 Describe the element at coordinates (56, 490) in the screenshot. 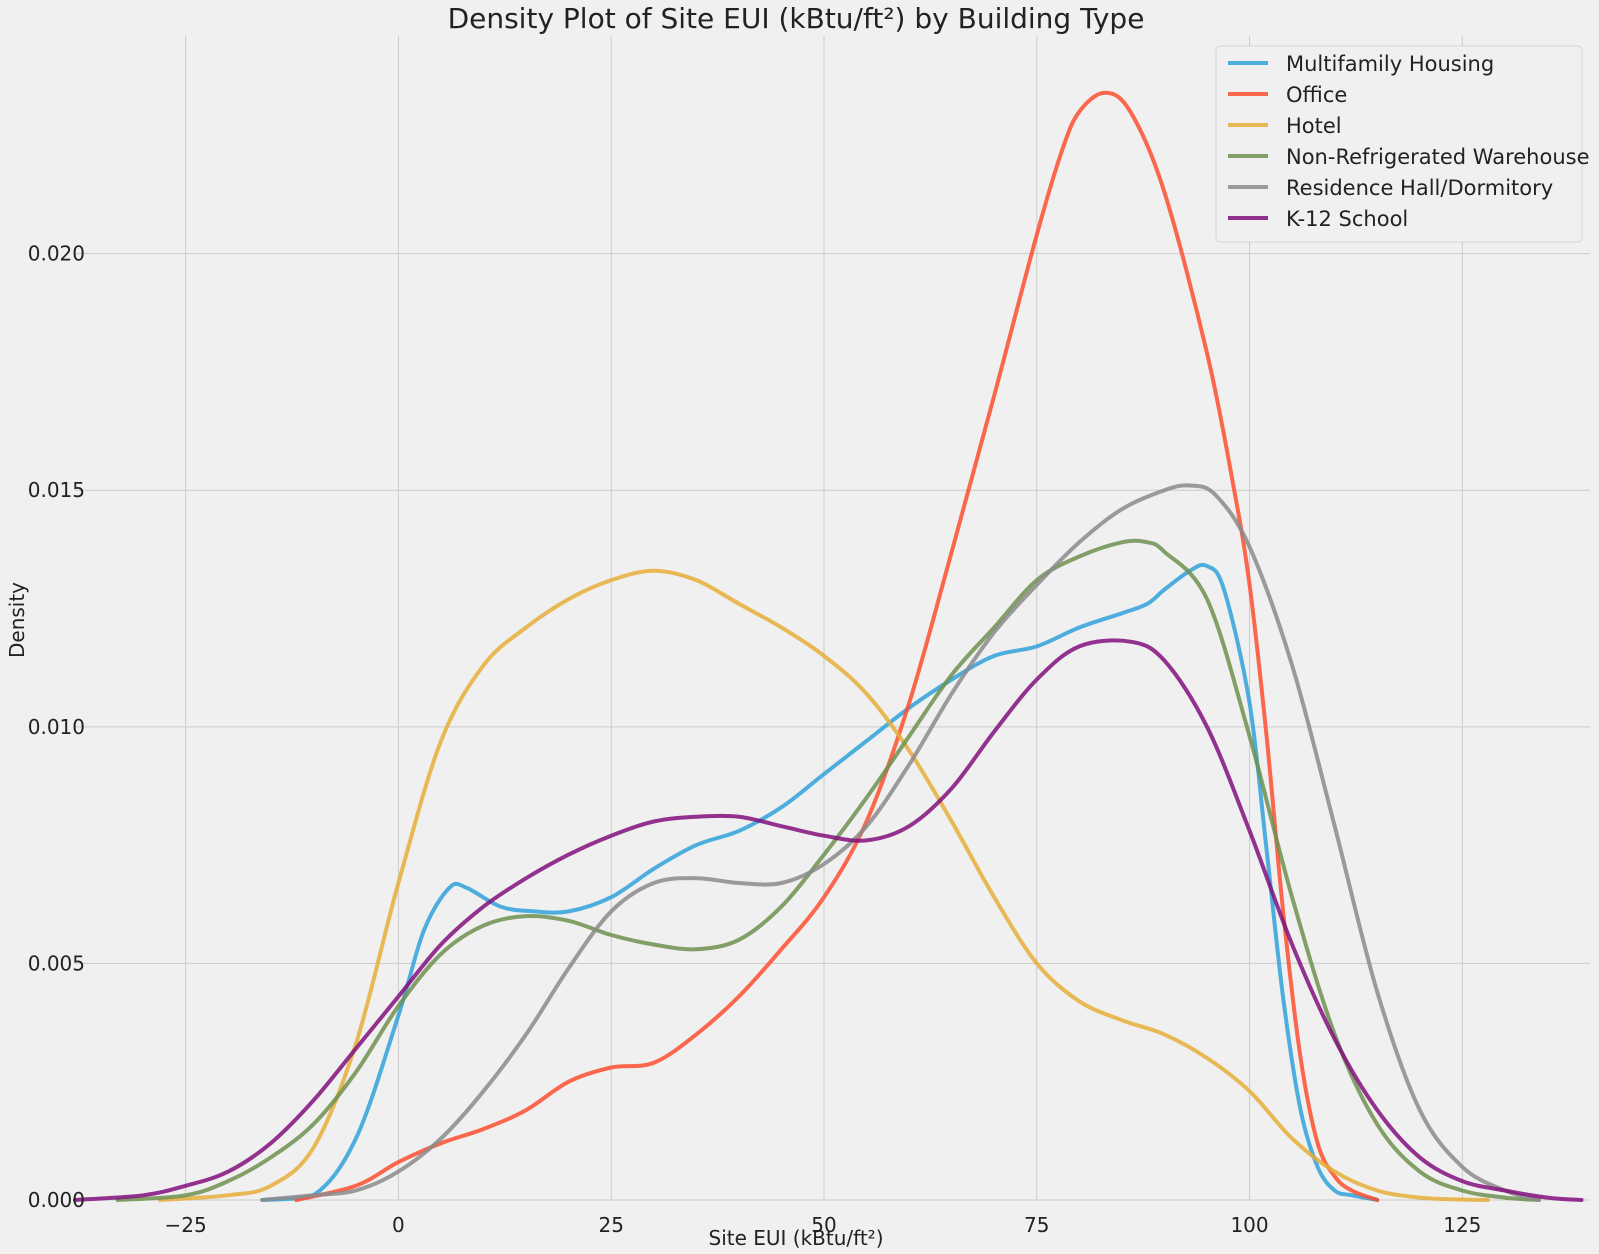

I see `y-tick-label: 0.015` at that location.